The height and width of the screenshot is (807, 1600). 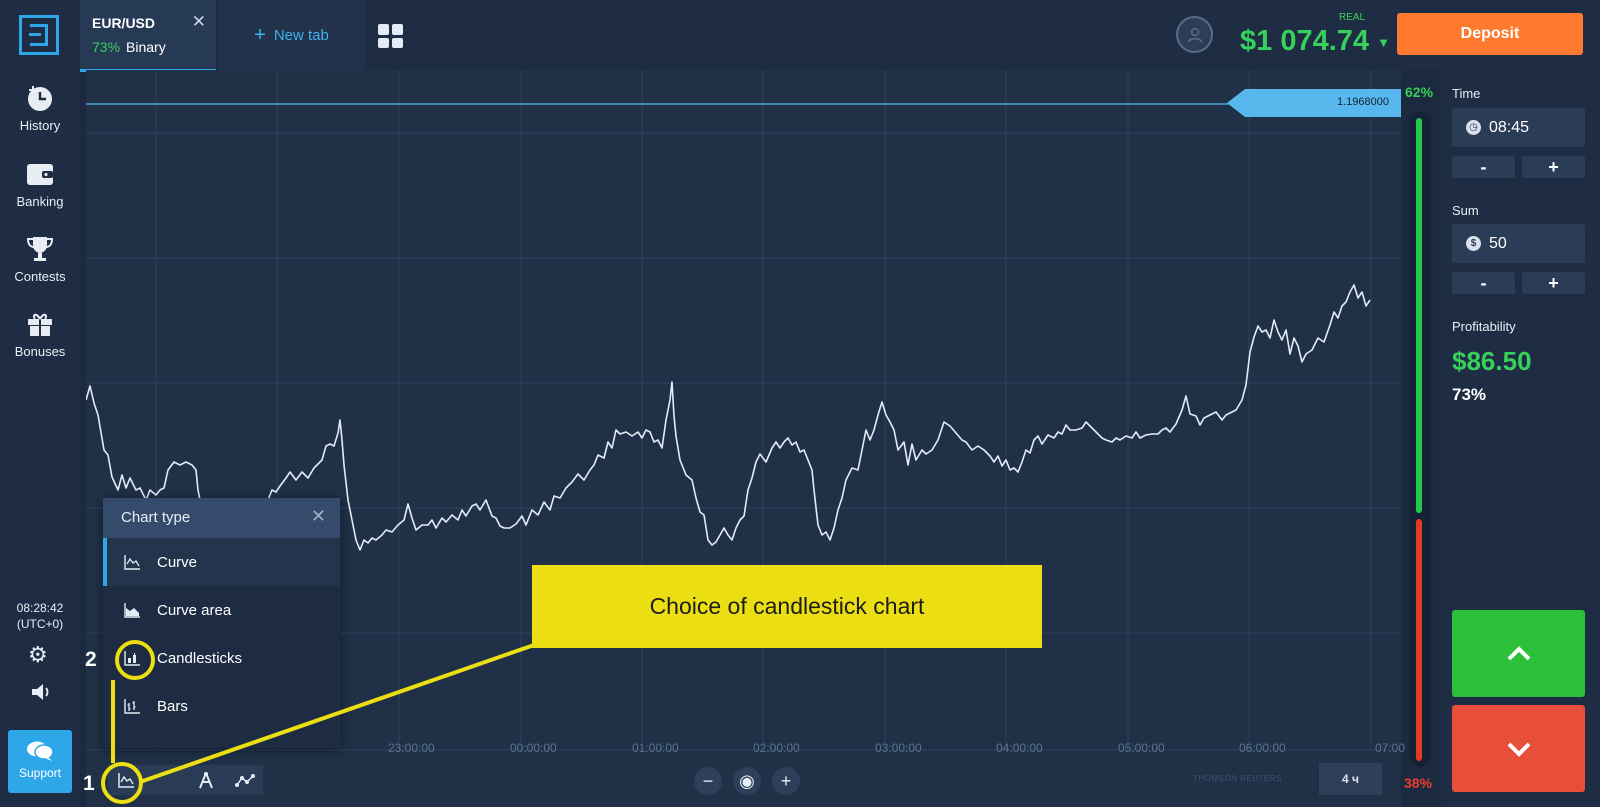 What do you see at coordinates (1473, 243) in the screenshot?
I see `dollar-icon: $` at bounding box center [1473, 243].